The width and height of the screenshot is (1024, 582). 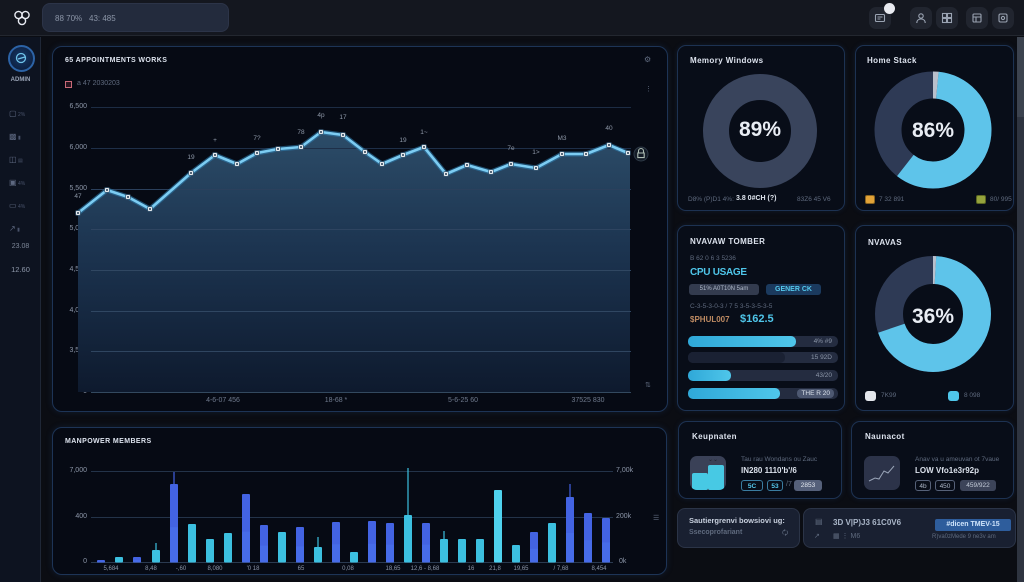 I want to click on svg-text: 1~, so click(x=424, y=132).